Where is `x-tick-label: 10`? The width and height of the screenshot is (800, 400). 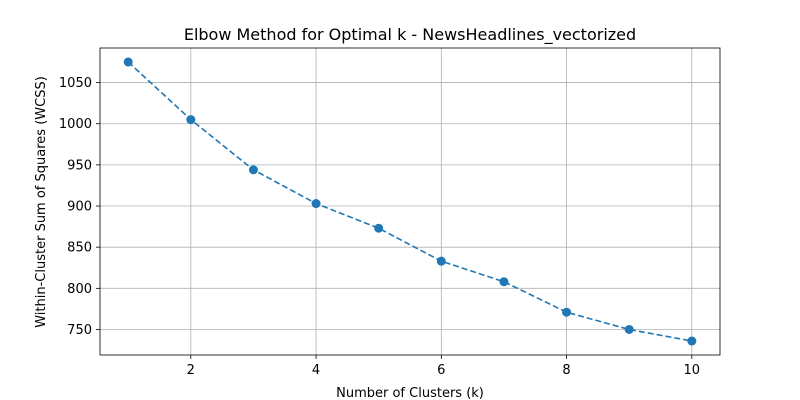 x-tick-label: 10 is located at coordinates (692, 370).